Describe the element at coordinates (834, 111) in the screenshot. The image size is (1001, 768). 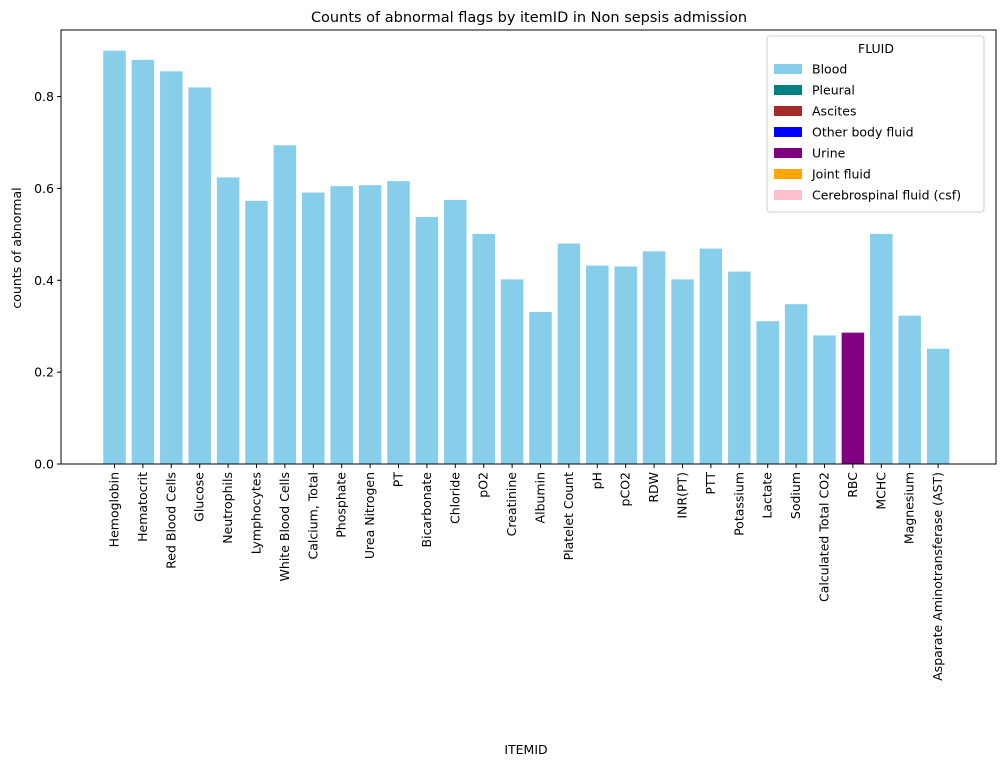
I see `legend-entry-label: Ascites` at that location.